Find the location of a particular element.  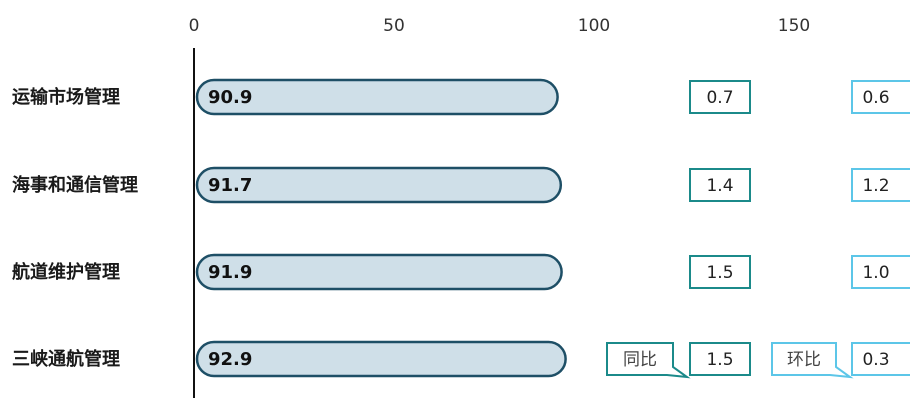

yoy-callout is located at coordinates (648, 360).